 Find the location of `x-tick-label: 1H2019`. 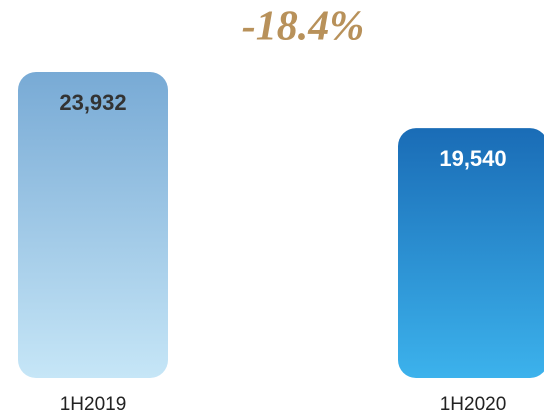

x-tick-label: 1H2019 is located at coordinates (93, 404).